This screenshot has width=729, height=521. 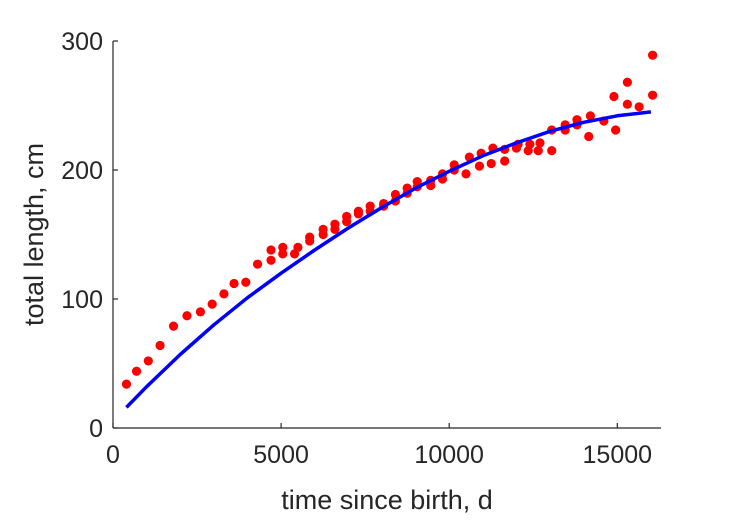 What do you see at coordinates (449, 455) in the screenshot?
I see `x-tick-label: 10000` at bounding box center [449, 455].